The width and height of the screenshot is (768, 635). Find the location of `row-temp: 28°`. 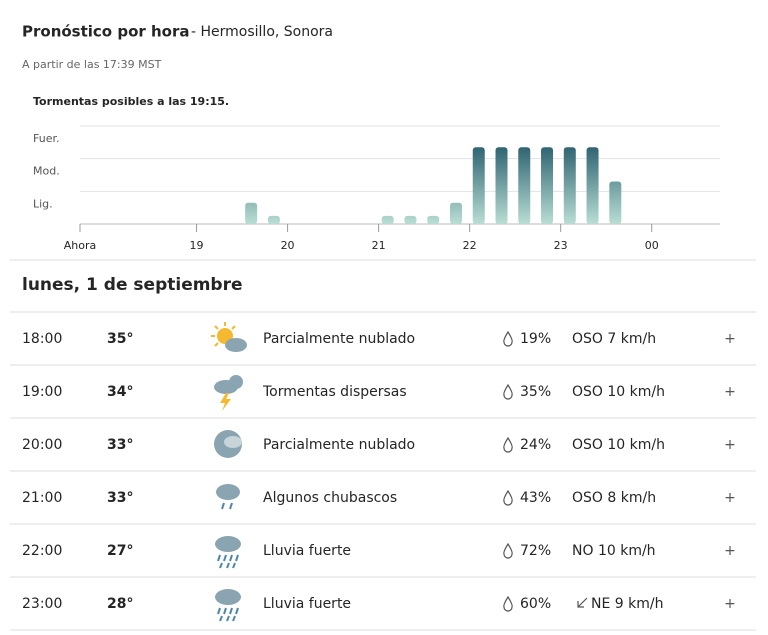

row-temp: 28° is located at coordinates (120, 604).